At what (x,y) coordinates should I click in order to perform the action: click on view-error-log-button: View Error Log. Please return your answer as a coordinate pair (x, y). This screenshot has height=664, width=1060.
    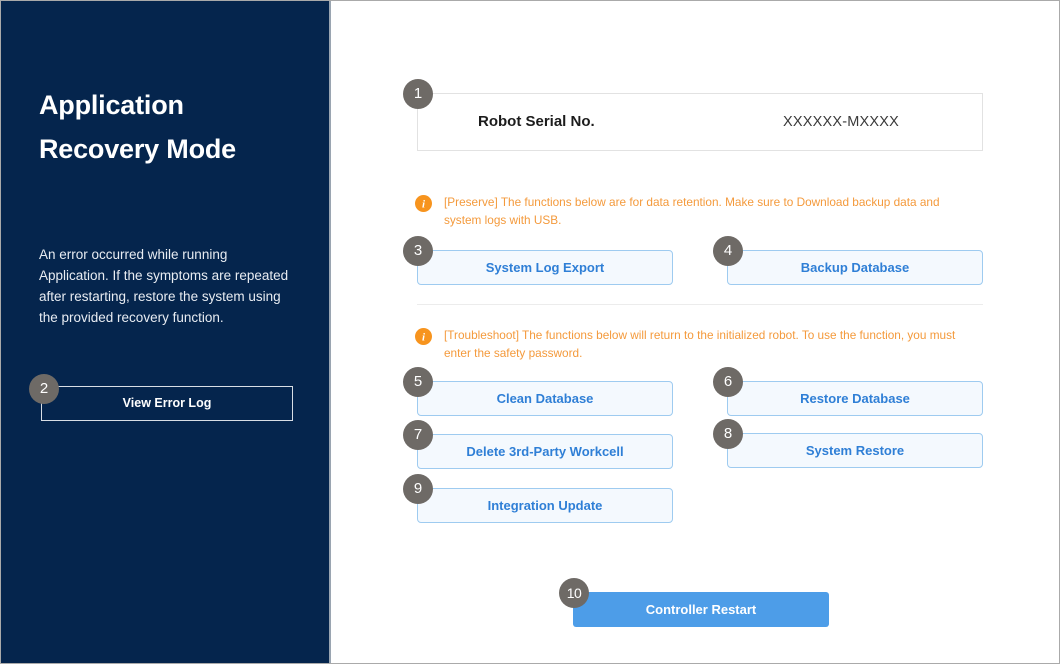
    Looking at the image, I should click on (167, 403).